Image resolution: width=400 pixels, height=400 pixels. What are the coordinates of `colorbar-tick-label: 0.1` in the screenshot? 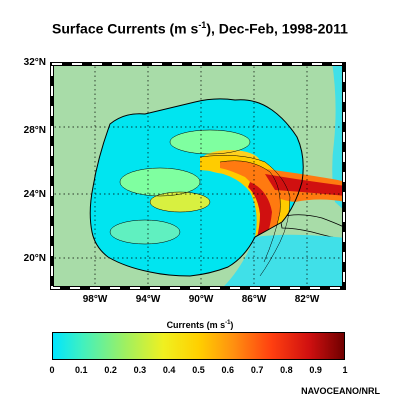 It's located at (81, 370).